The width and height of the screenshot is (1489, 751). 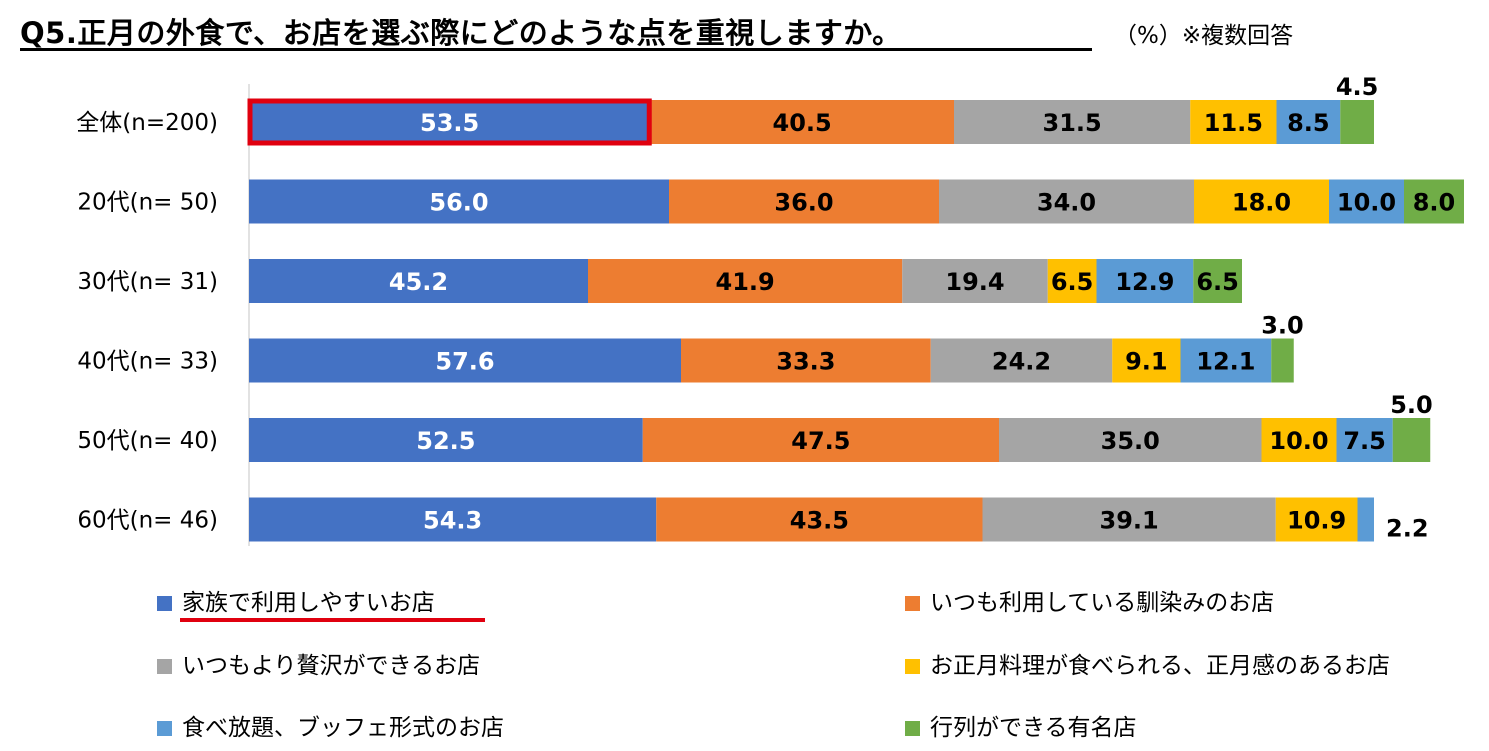 I want to click on data-label: 8.0, so click(x=1434, y=203).